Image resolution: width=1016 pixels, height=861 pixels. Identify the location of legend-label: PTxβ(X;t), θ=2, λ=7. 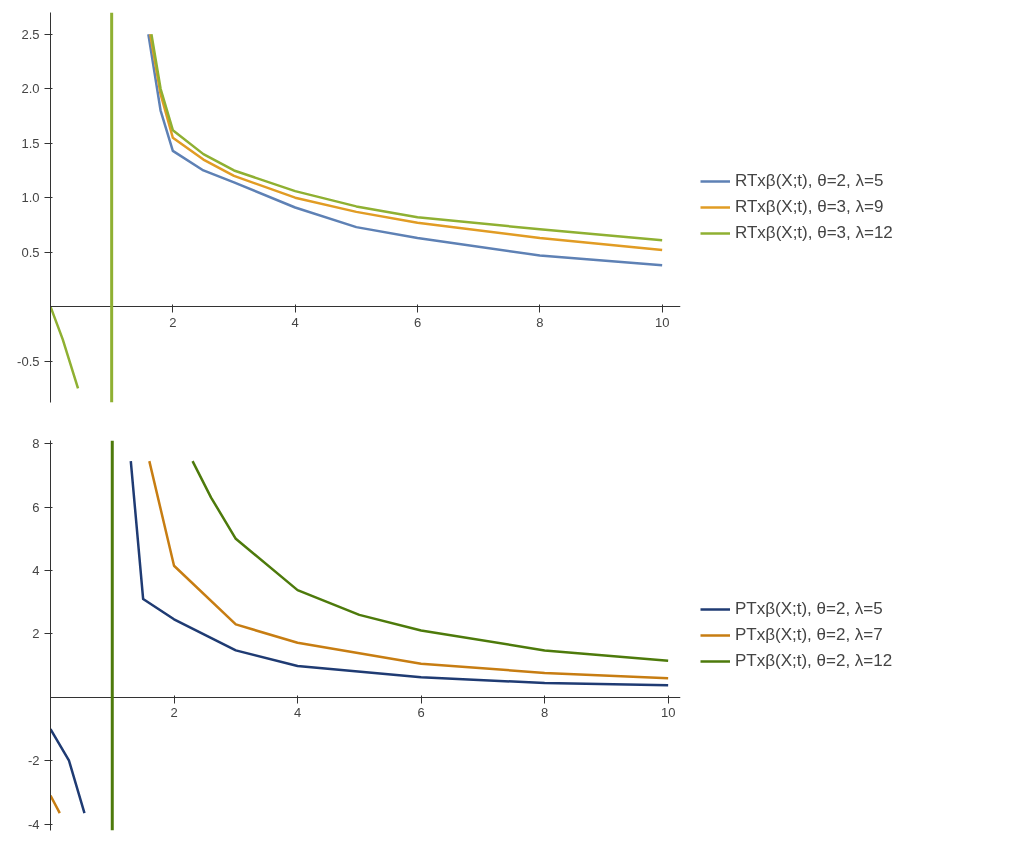
(809, 635).